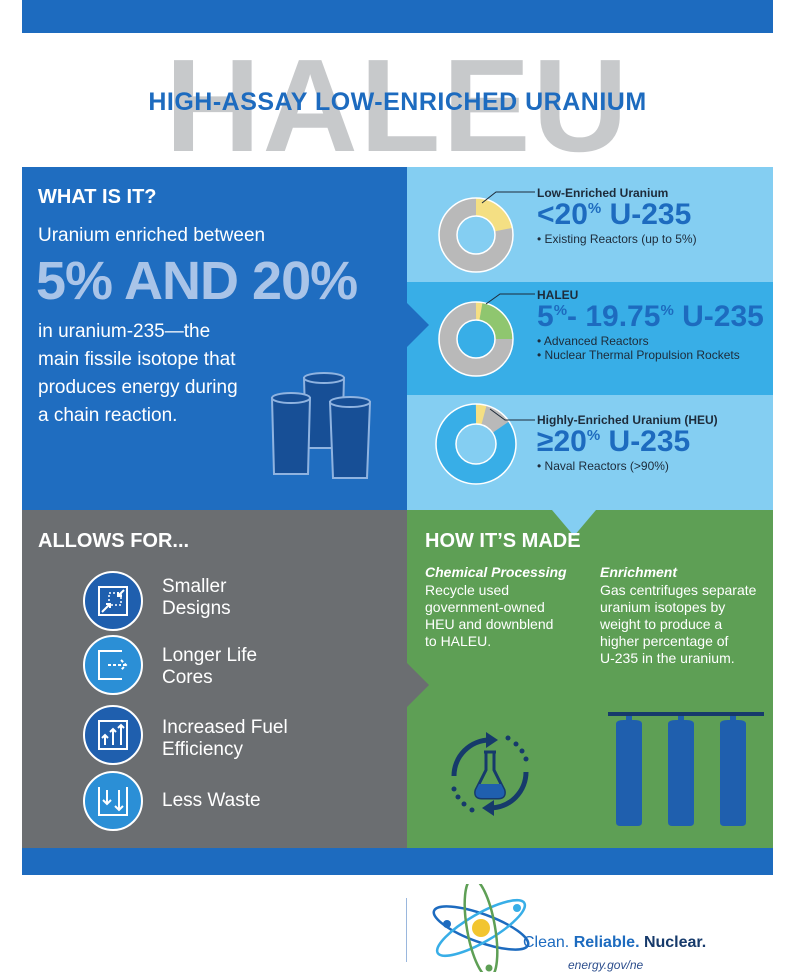  I want to click on haleu-unit: %, so click(560, 310).